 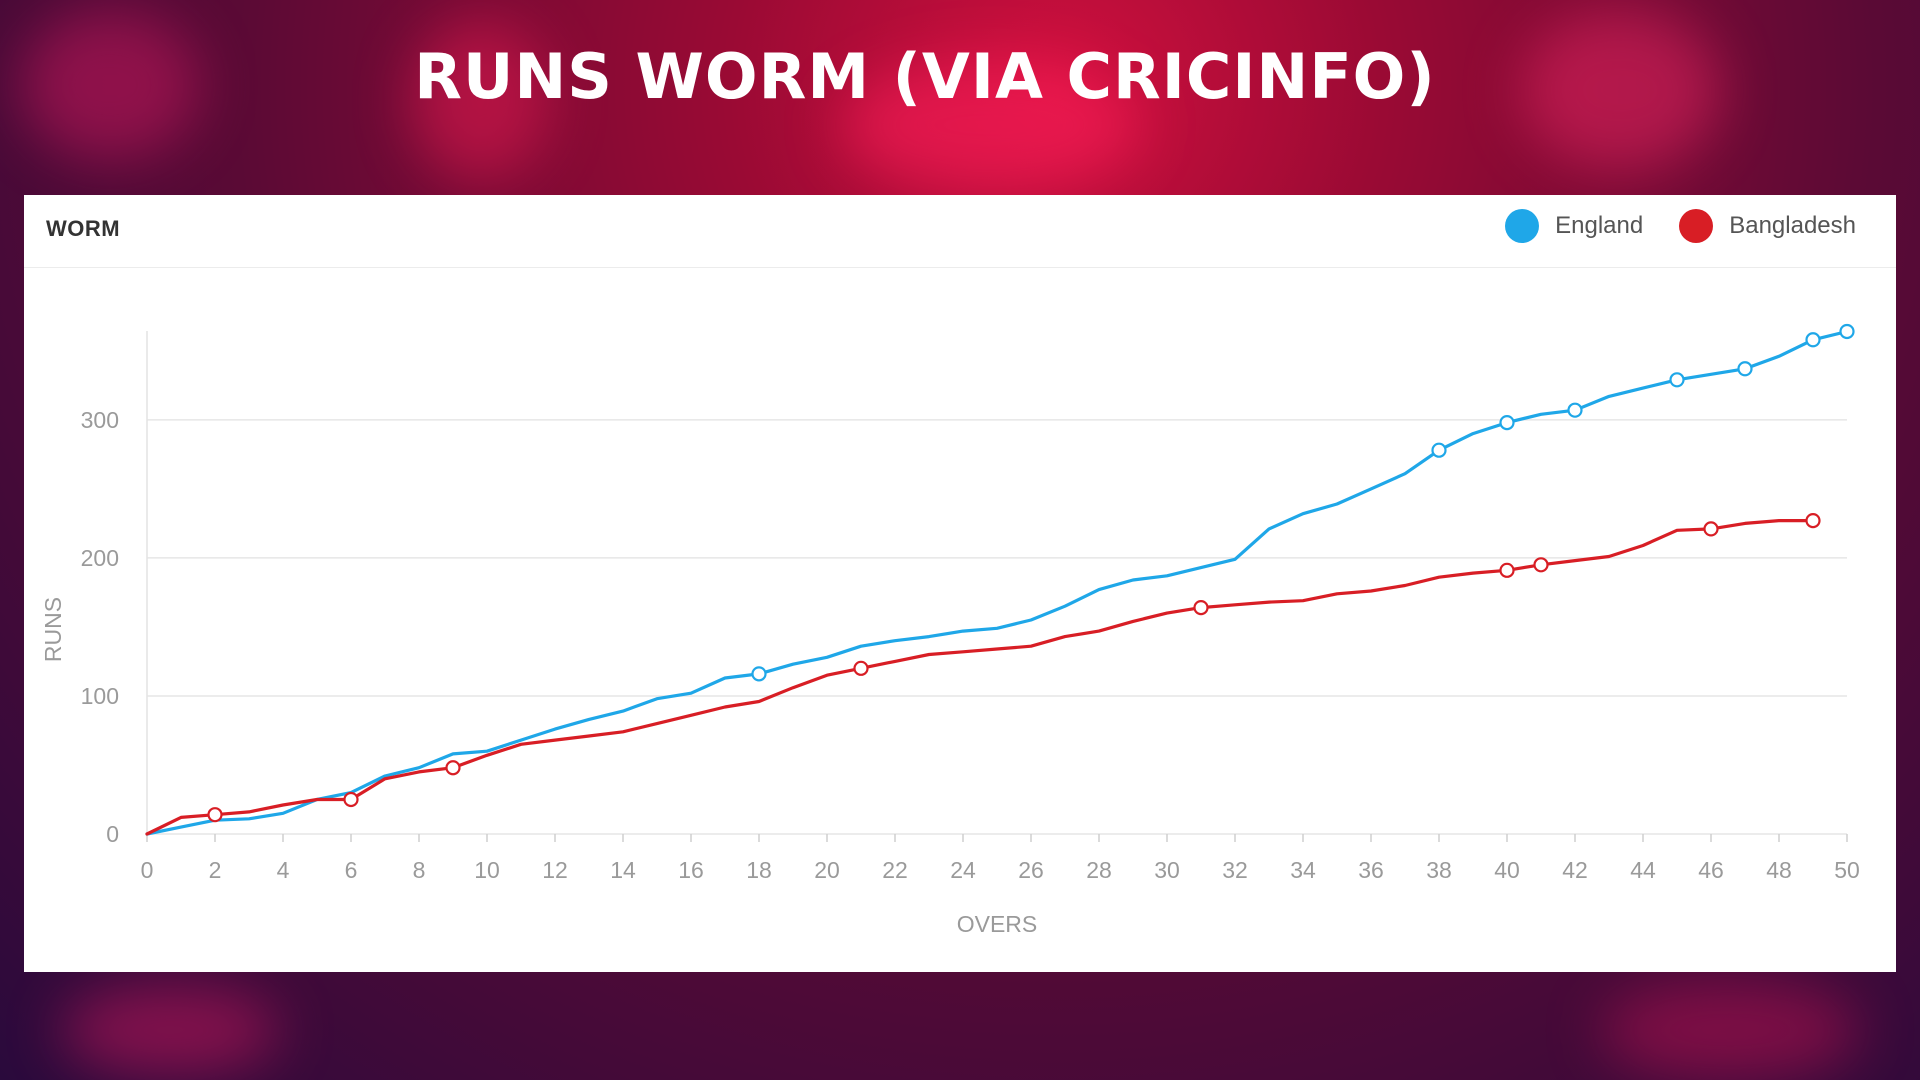 I want to click on y-tick-label: 0, so click(x=112, y=834).